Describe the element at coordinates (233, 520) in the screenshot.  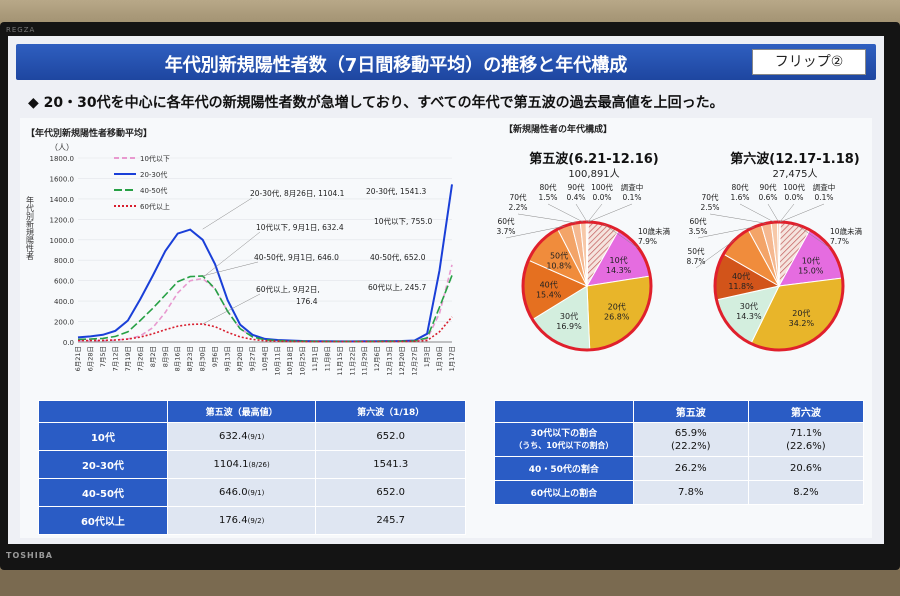
I see `cell-wave5-value: 176.4` at that location.